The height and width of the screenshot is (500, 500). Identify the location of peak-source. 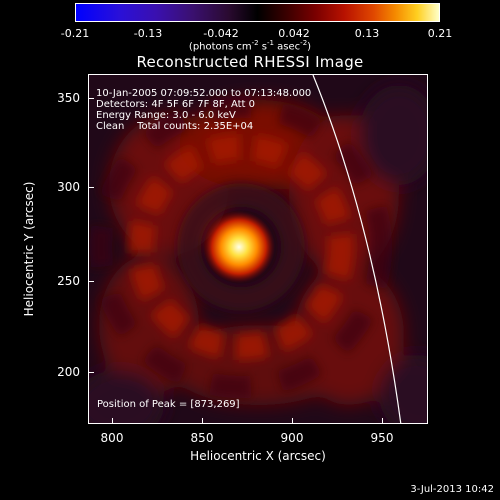
(239, 247).